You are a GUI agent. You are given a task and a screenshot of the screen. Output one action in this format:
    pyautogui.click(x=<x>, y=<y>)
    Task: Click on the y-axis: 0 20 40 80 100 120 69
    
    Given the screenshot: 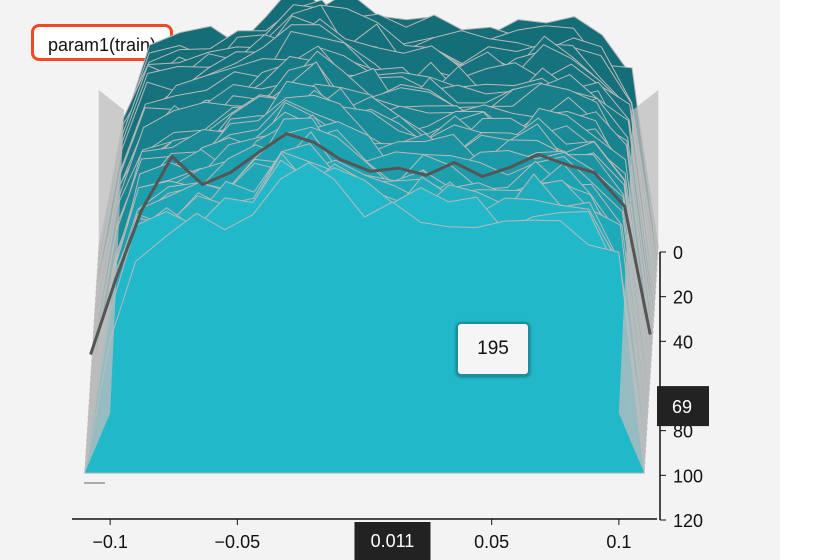 What is the action you would take?
    pyautogui.click(x=683, y=387)
    